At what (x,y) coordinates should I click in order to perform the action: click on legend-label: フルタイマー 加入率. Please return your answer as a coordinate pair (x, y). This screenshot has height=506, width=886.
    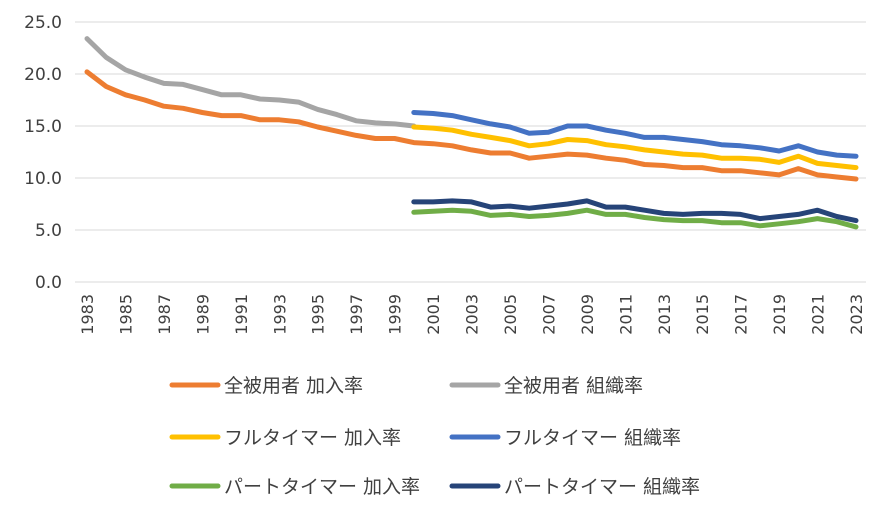
    Looking at the image, I should click on (312, 438).